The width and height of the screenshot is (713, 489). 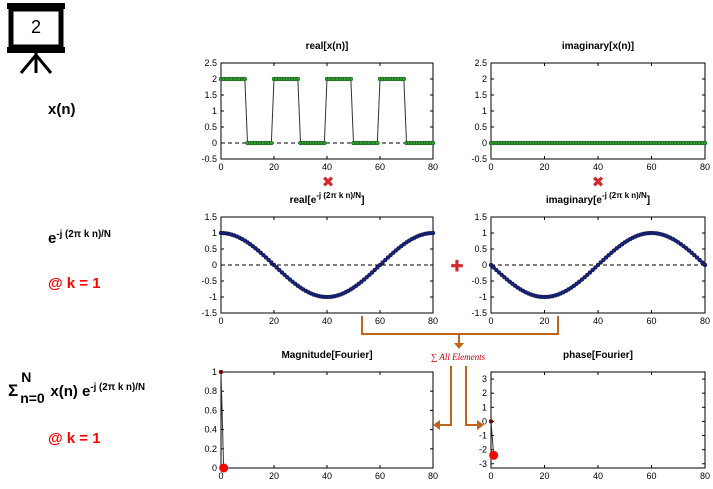 I want to click on y-tick-label: -3, so click(x=483, y=464).